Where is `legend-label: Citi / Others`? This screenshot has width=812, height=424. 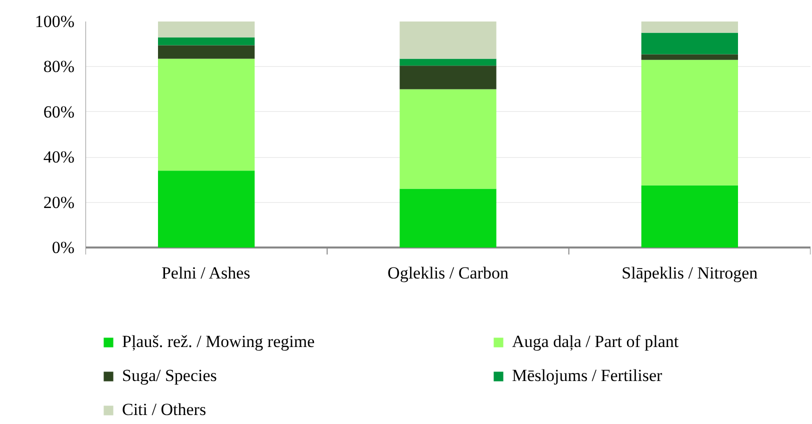 legend-label: Citi / Others is located at coordinates (165, 410).